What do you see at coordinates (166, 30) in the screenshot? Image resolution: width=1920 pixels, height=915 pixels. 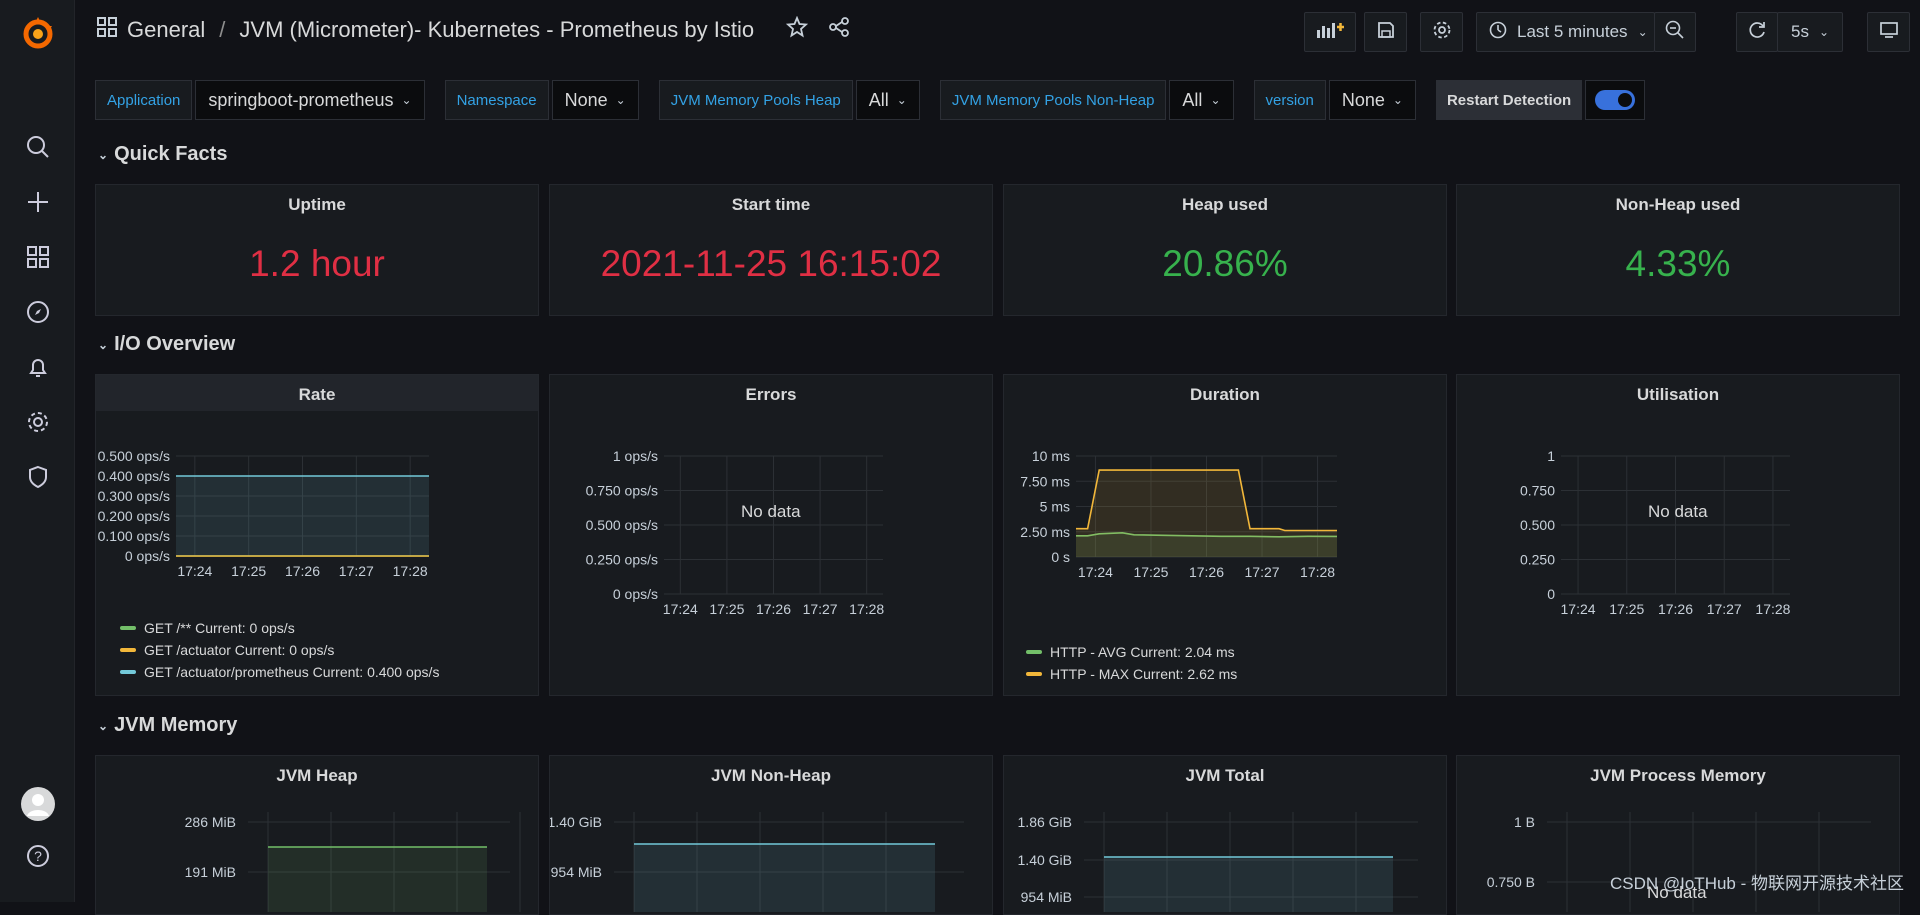 I see `breadcrumb-folder: General` at bounding box center [166, 30].